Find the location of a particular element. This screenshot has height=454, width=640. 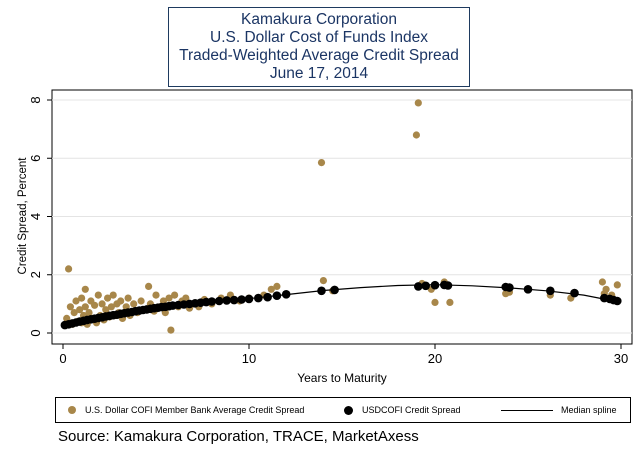

chart-title-line-4: June 17, 2014 is located at coordinates (319, 73).